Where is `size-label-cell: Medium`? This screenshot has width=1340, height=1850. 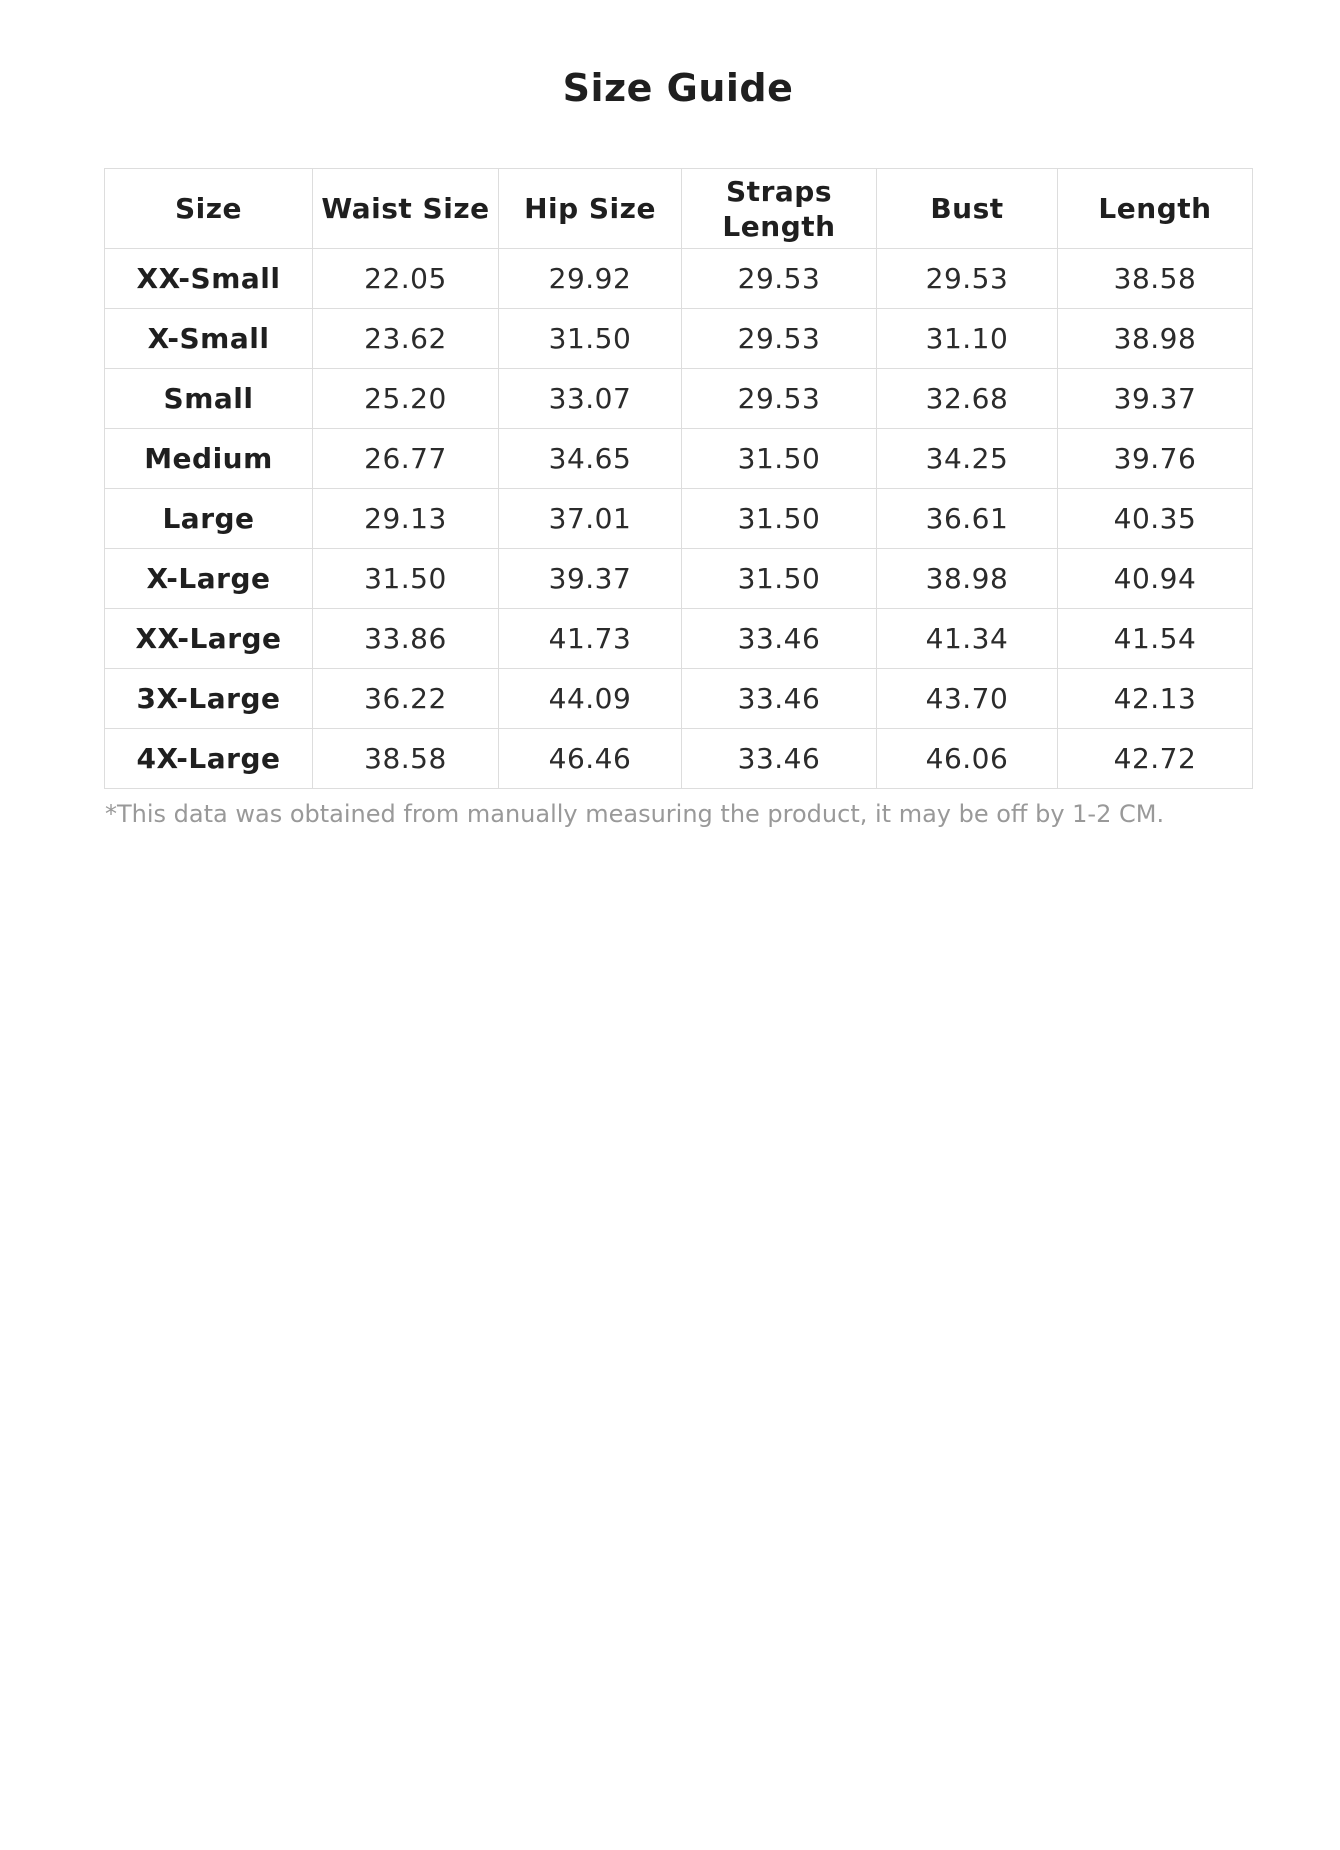
size-label-cell: Medium is located at coordinates (208, 458).